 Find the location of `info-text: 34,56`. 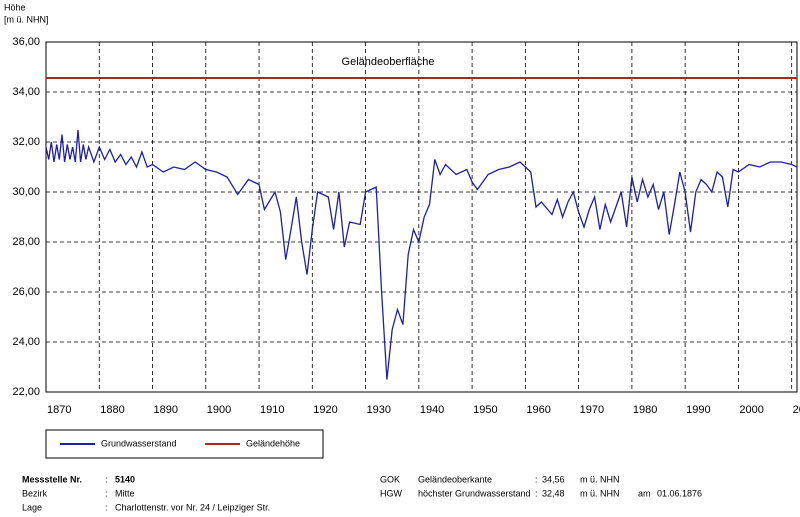

info-text: 34,56 is located at coordinates (553, 479).